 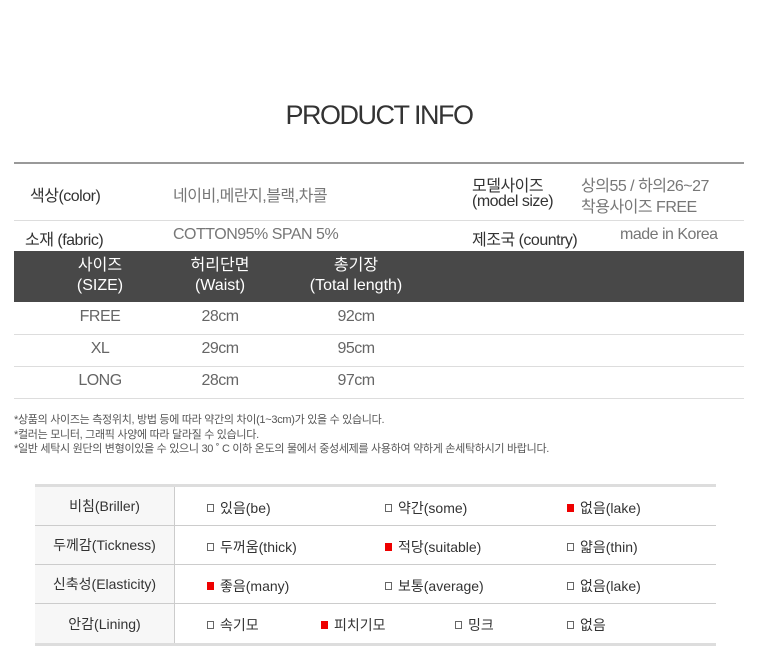 What do you see at coordinates (105, 506) in the screenshot?
I see `spec-label: 비침(Briller)` at bounding box center [105, 506].